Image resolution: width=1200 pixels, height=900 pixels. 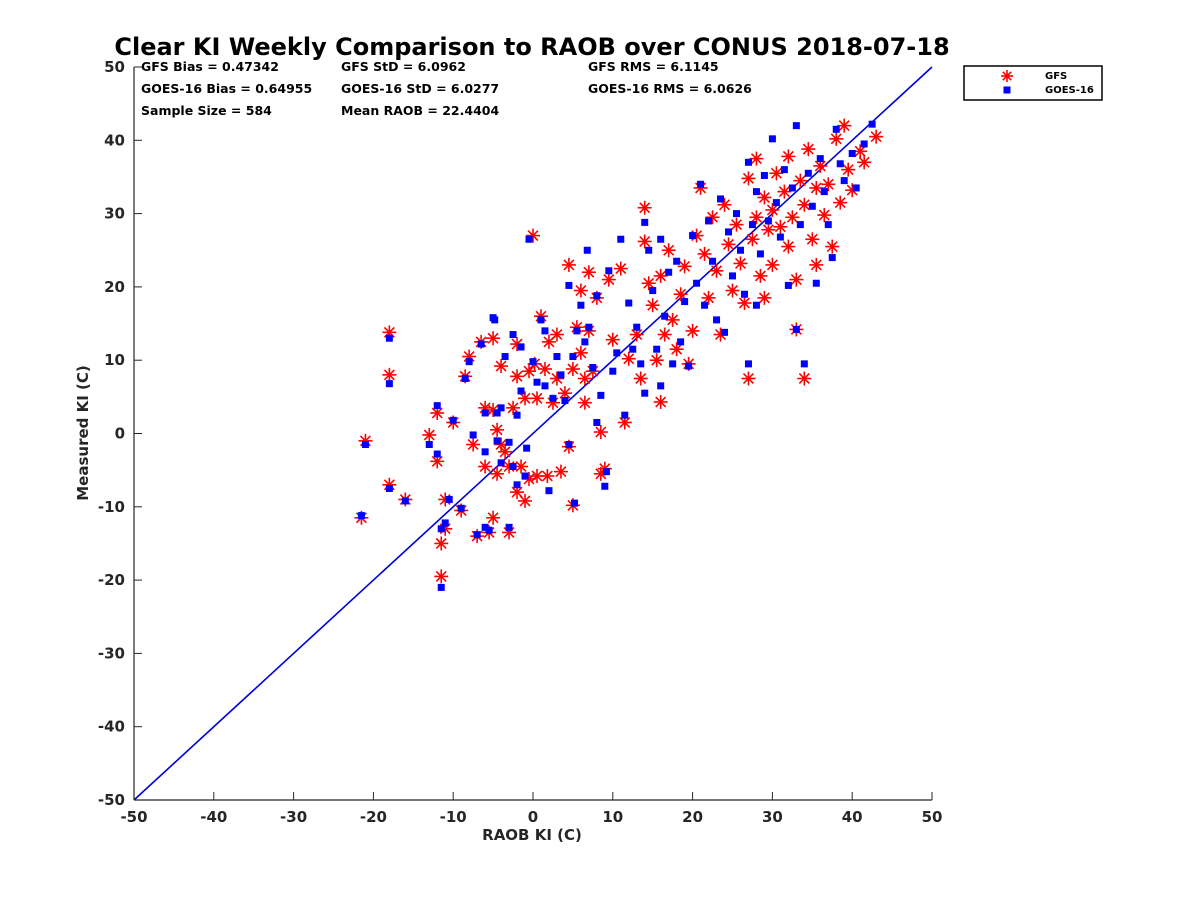 What do you see at coordinates (114, 67) in the screenshot?
I see `y-tick-label: 50` at bounding box center [114, 67].